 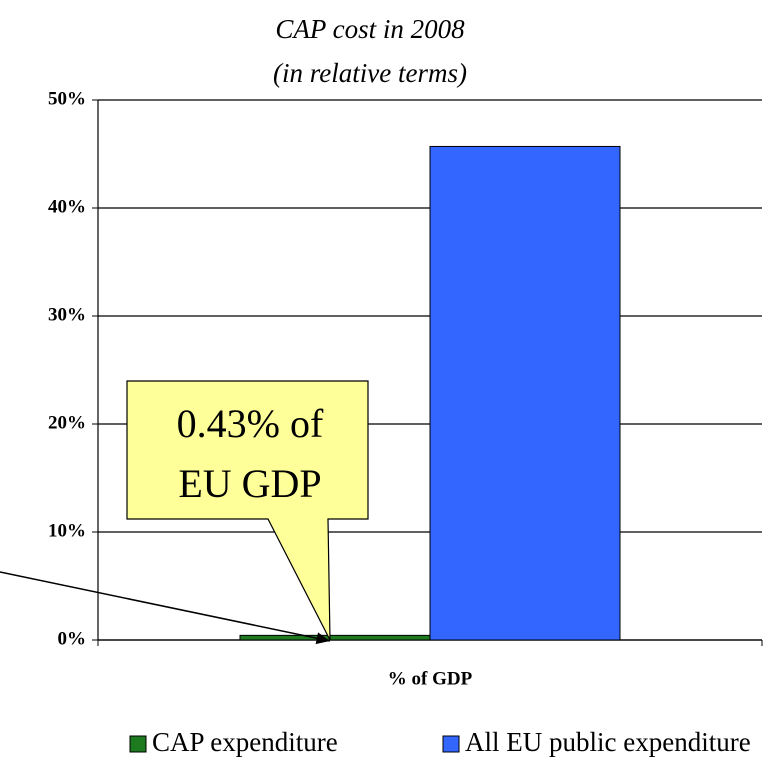 What do you see at coordinates (430, 678) in the screenshot?
I see `x-tick-label: % of GDP` at bounding box center [430, 678].